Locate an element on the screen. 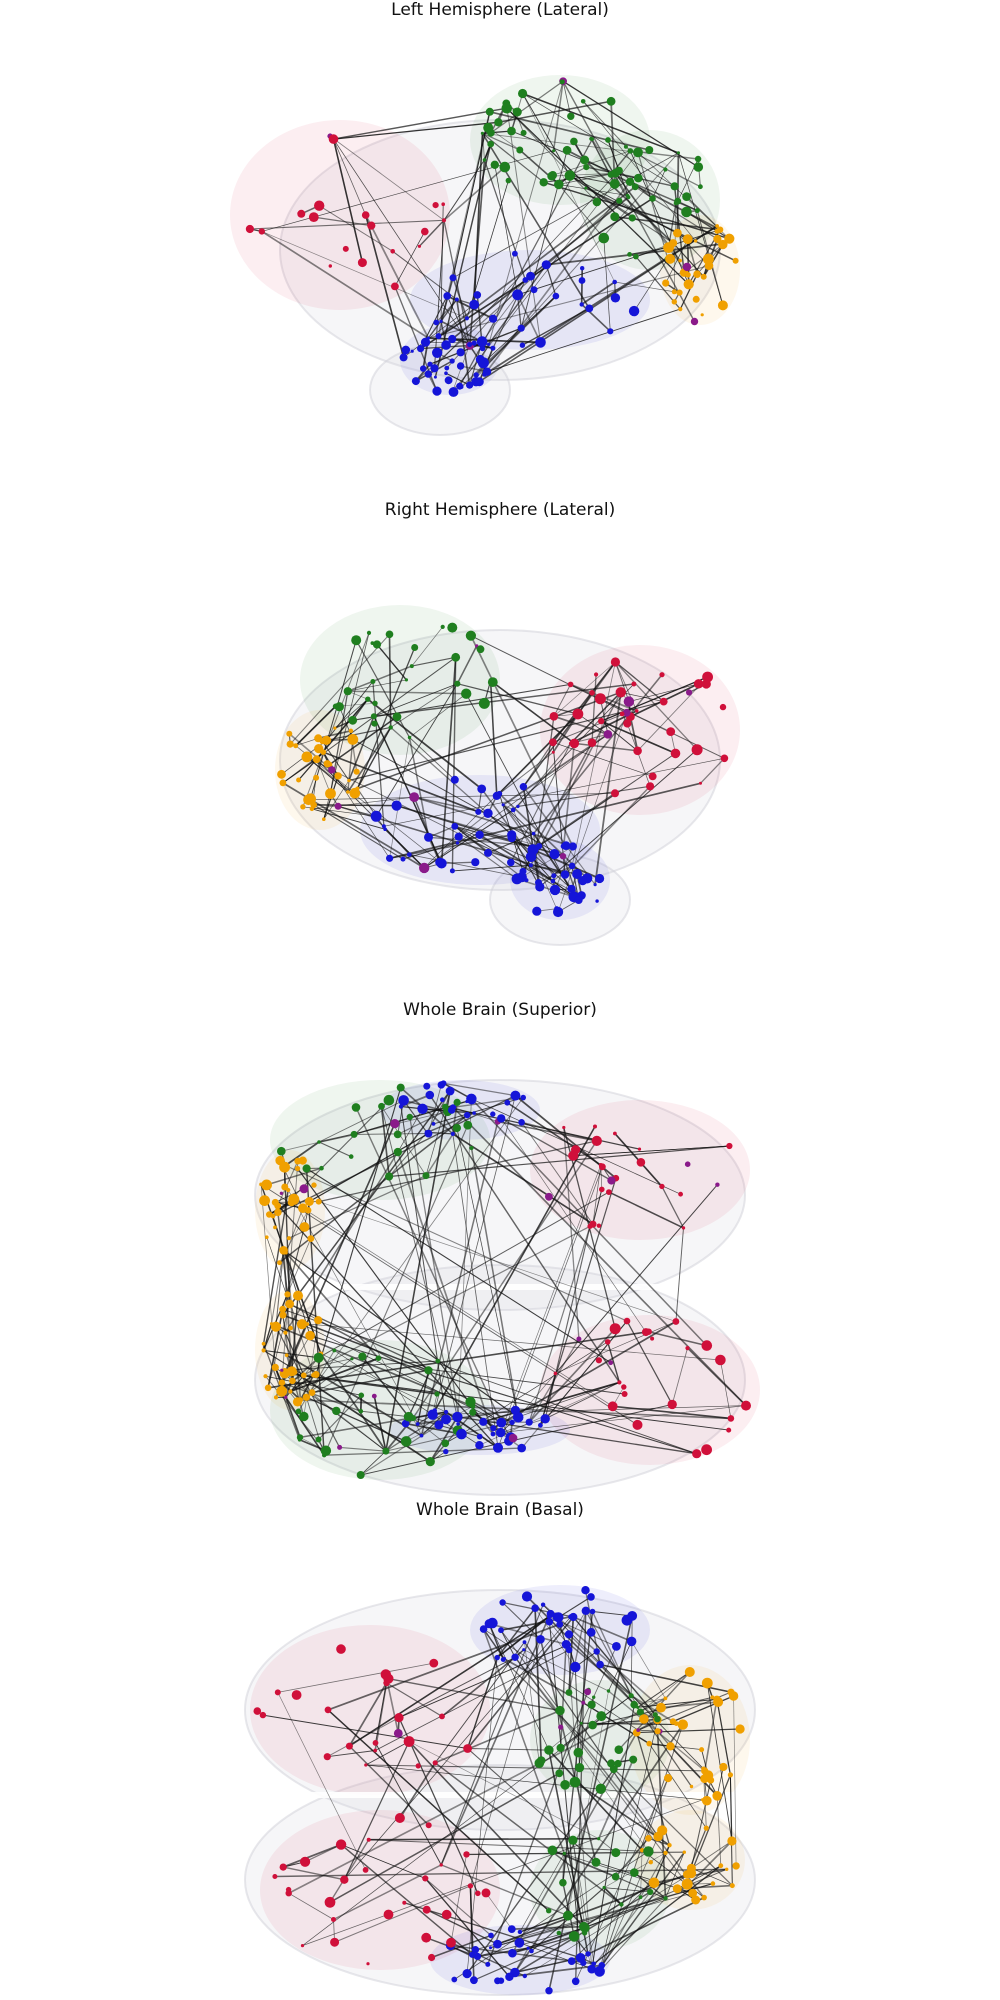 The height and width of the screenshot is (2000, 1000). network-nodes is located at coordinates (505, 1279).